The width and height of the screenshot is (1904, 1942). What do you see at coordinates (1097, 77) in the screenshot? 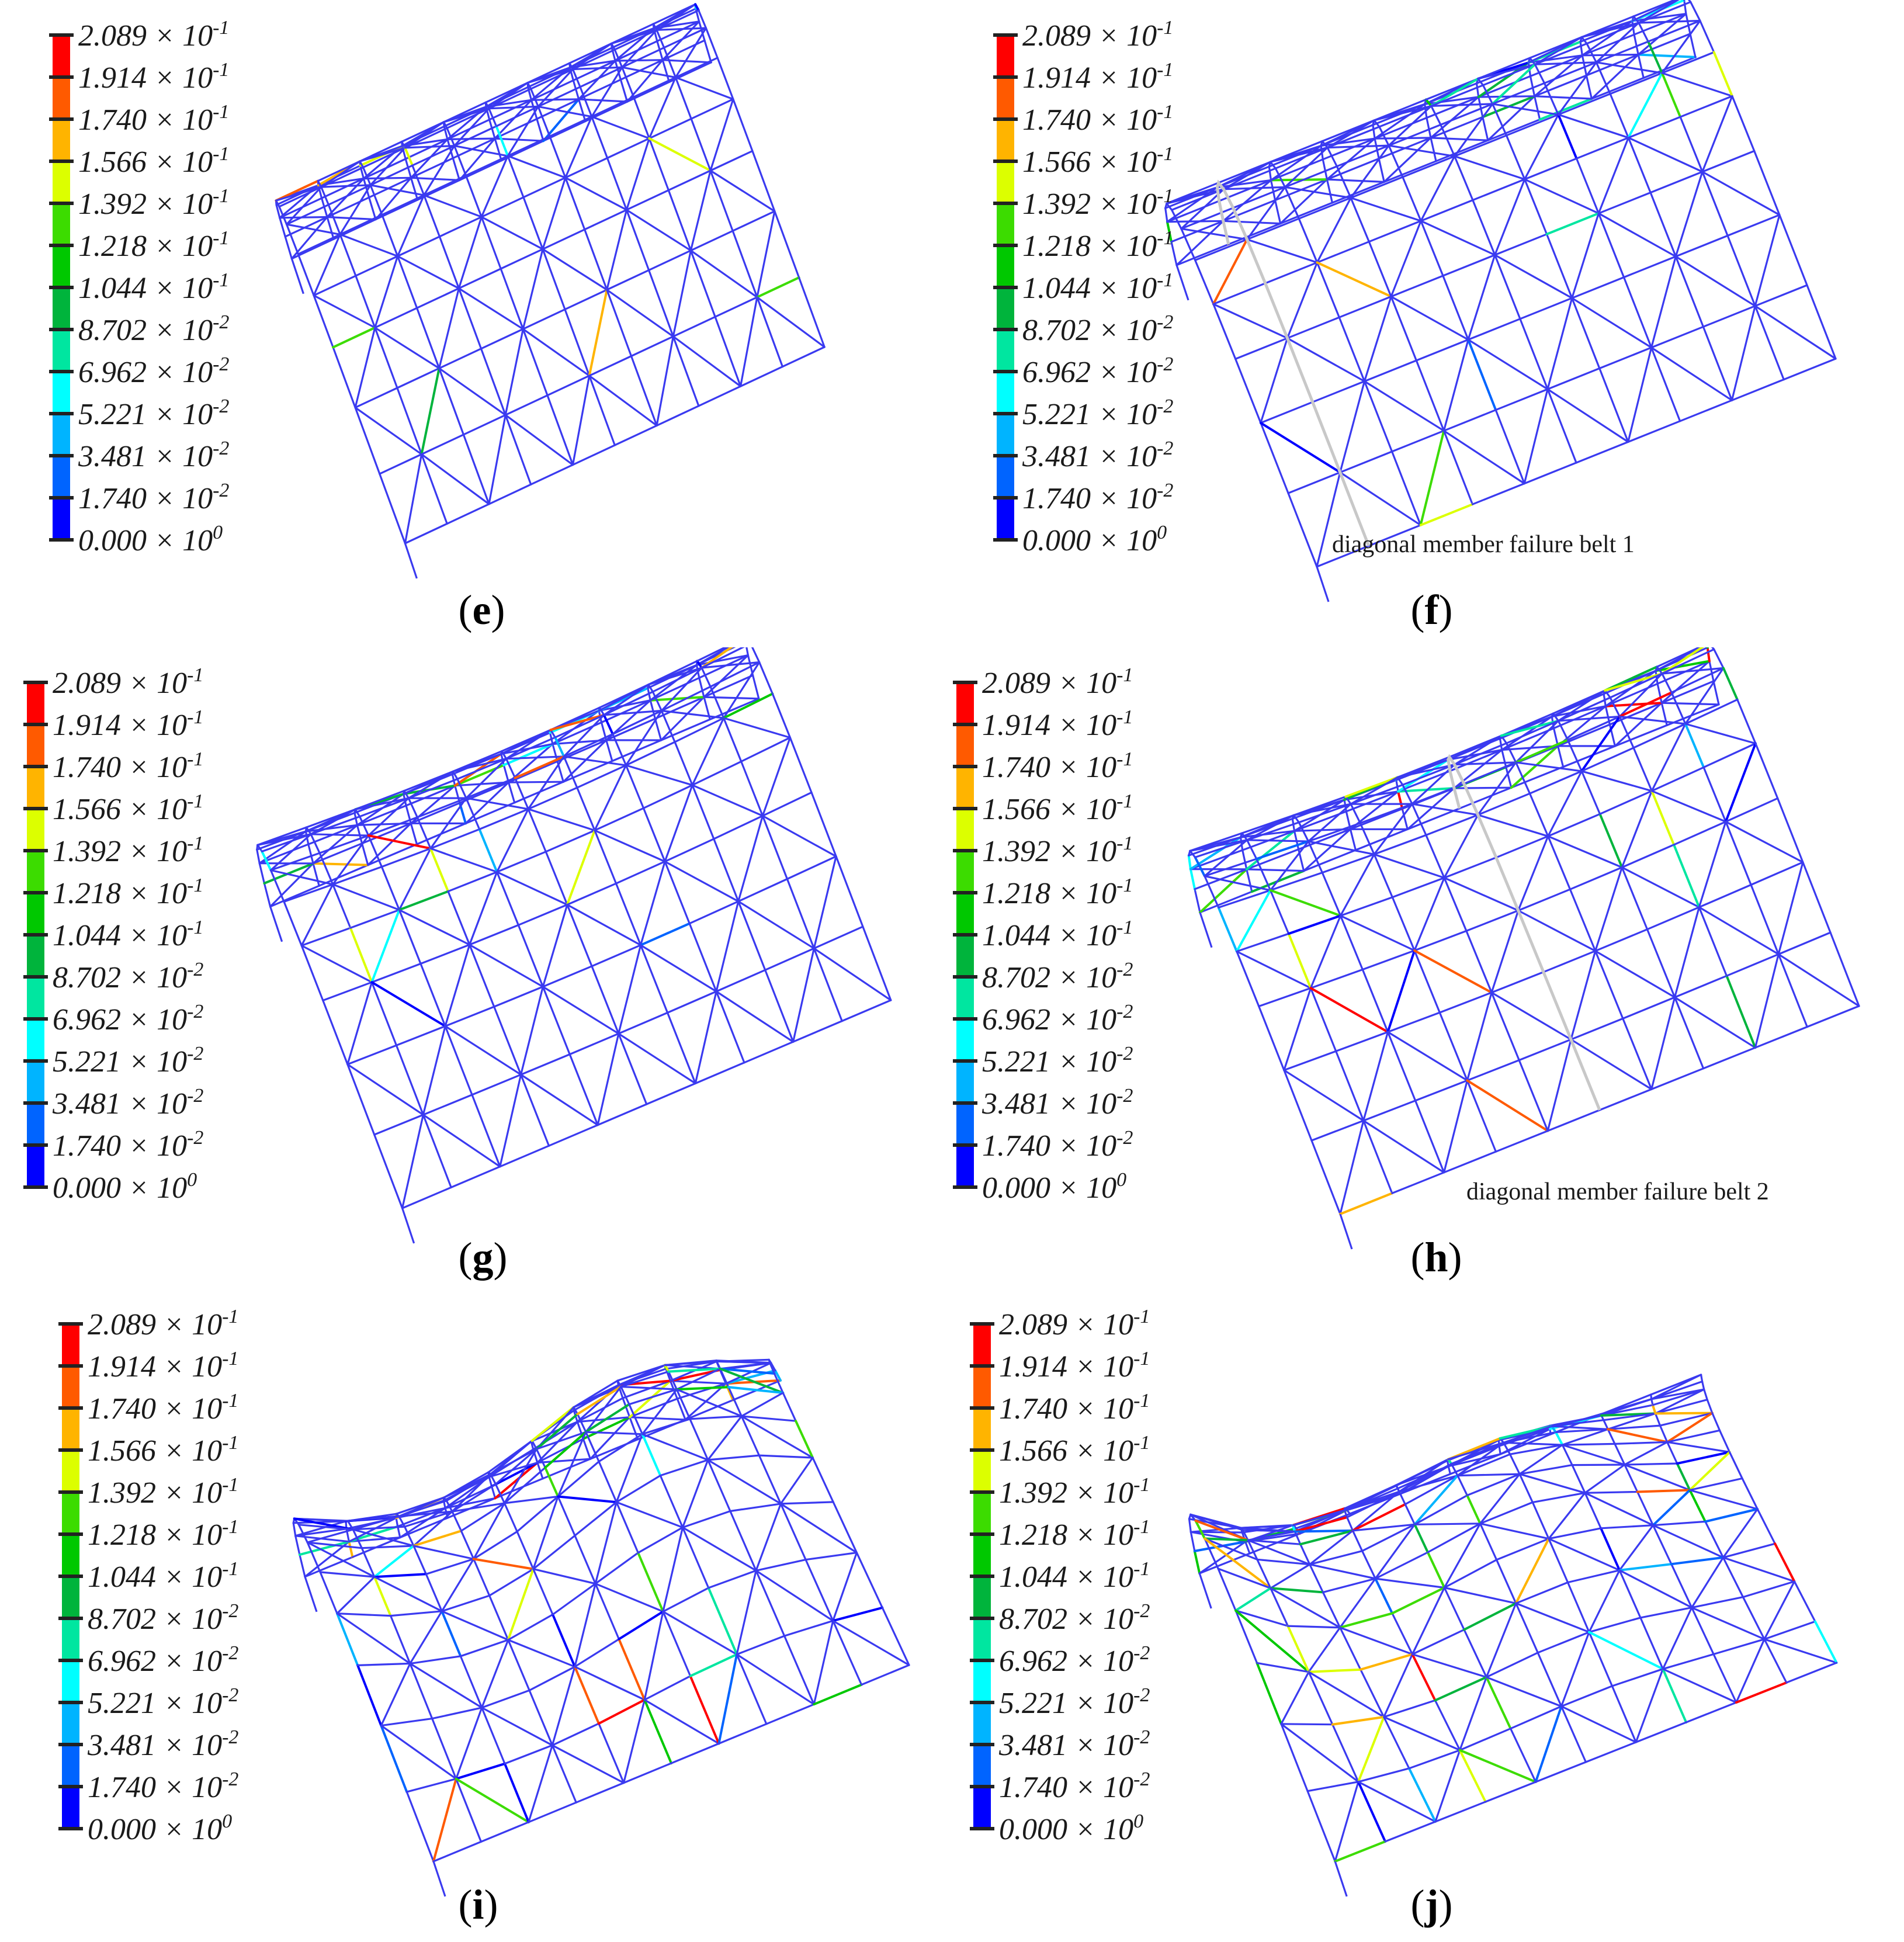
I see `legend-label: 1.914 × 10⁻¹` at bounding box center [1097, 77].